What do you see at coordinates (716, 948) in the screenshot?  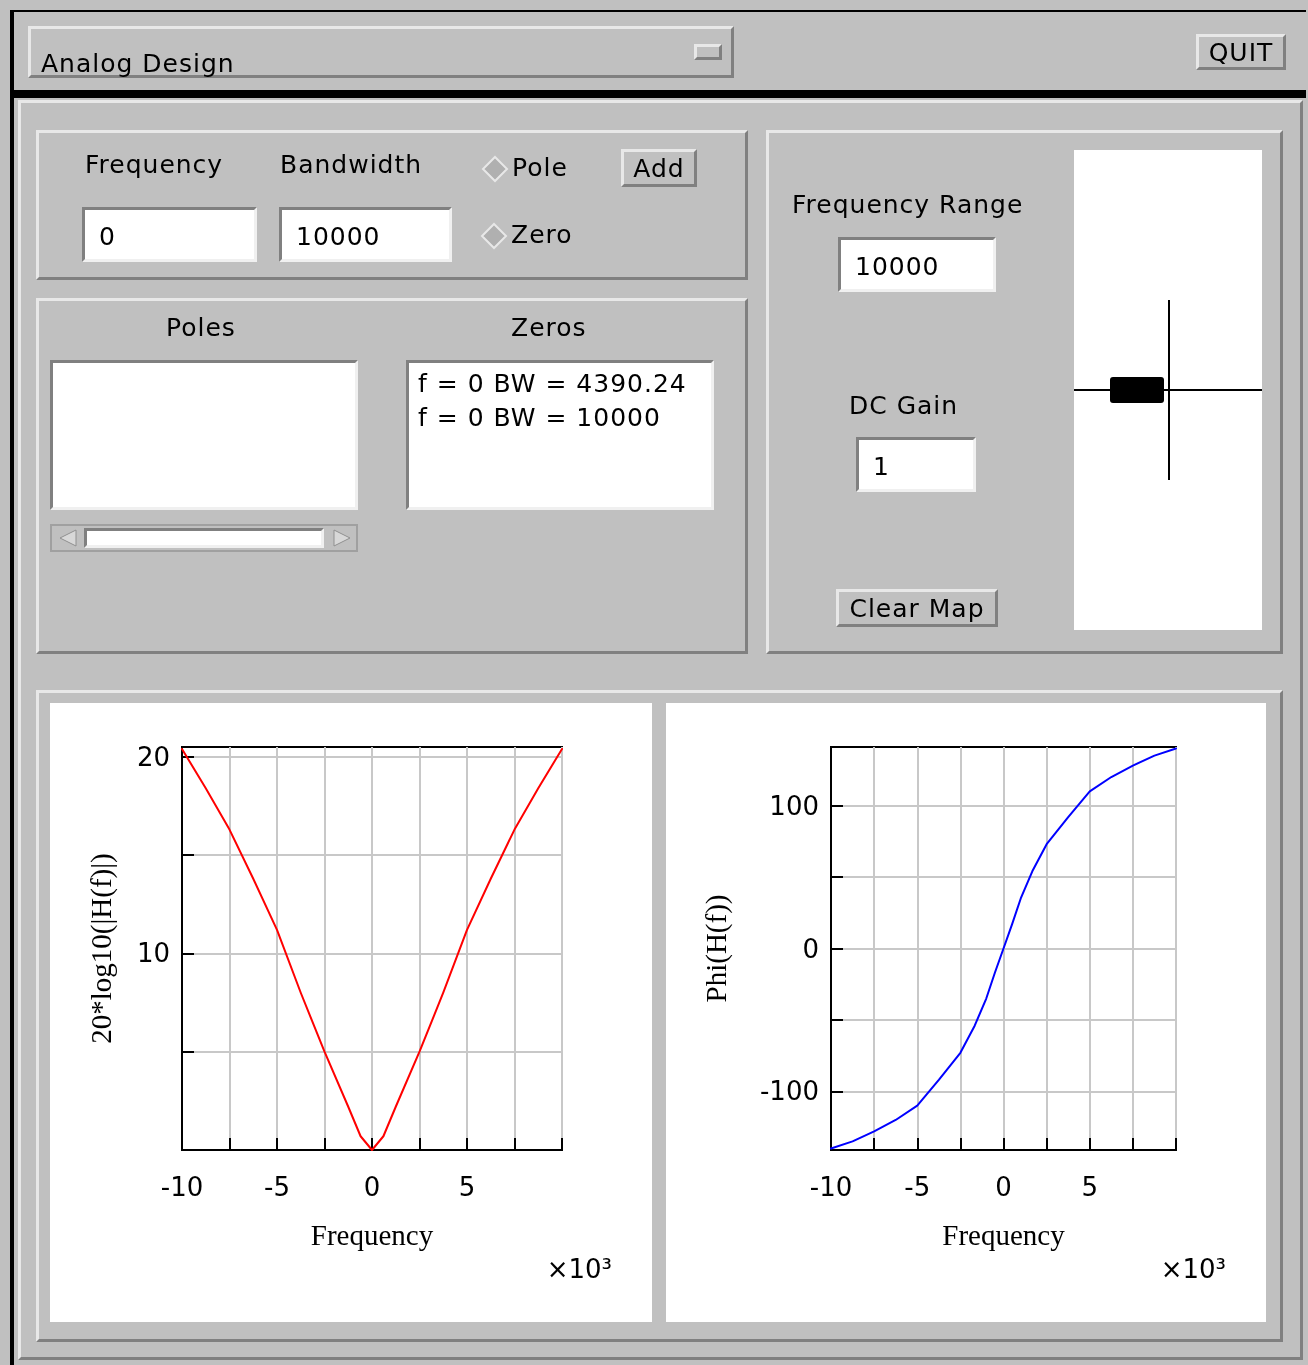 I see `y-axis-title: Phi(H(f))` at bounding box center [716, 948].